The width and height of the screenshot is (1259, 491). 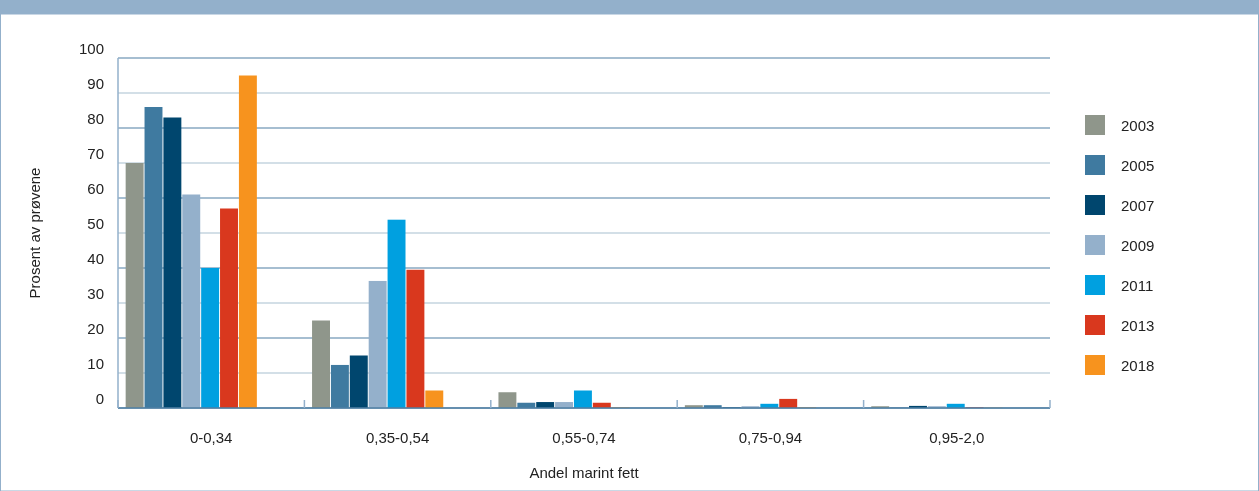 I want to click on x-tick-label: 0,55-0,74, so click(x=584, y=437).